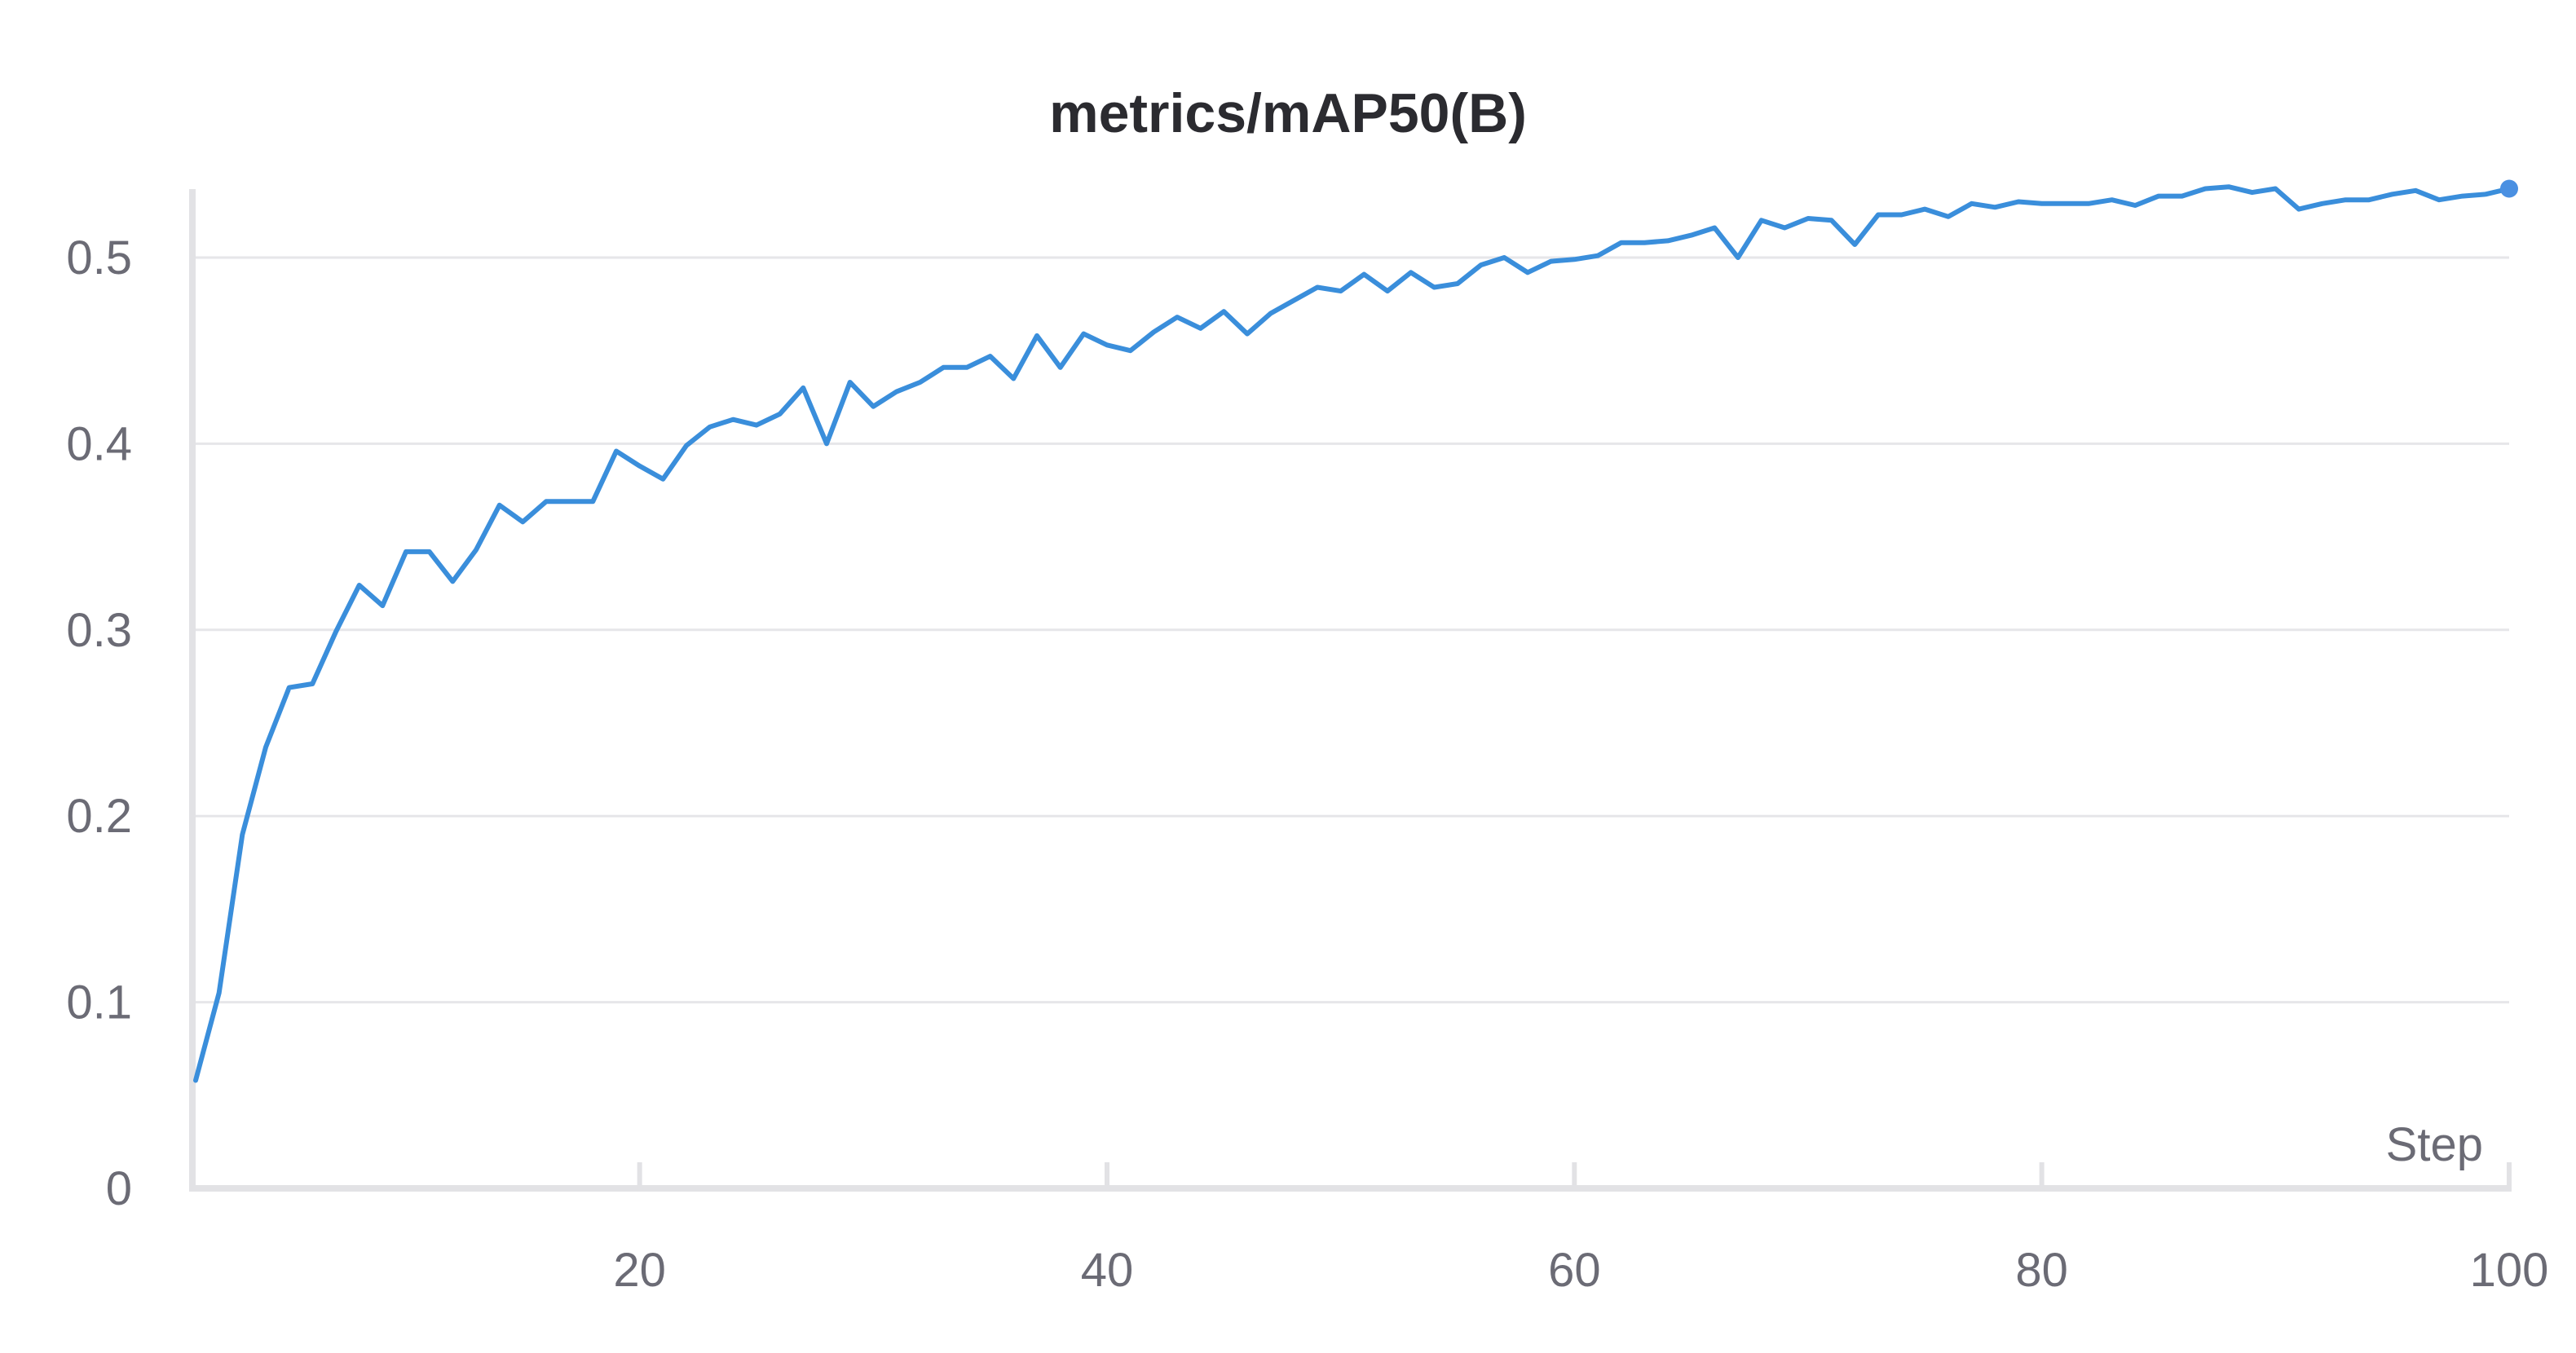 The image size is (2576, 1353). Describe the element at coordinates (99, 257) in the screenshot. I see `y-tick-label: 0.5` at that location.